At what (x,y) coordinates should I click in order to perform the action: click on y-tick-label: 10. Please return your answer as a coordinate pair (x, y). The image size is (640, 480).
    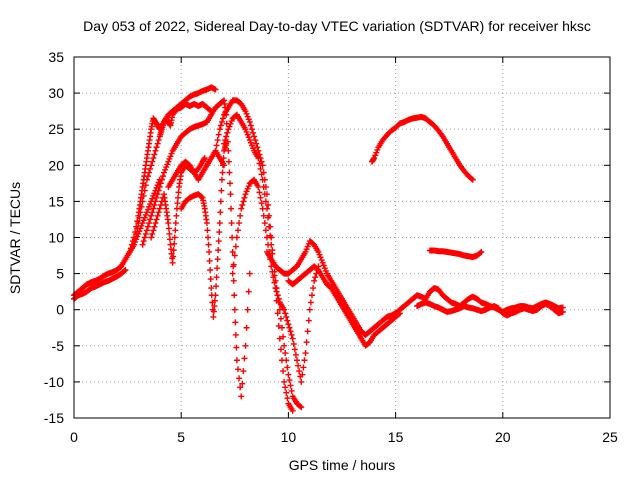
    Looking at the image, I should click on (56, 238).